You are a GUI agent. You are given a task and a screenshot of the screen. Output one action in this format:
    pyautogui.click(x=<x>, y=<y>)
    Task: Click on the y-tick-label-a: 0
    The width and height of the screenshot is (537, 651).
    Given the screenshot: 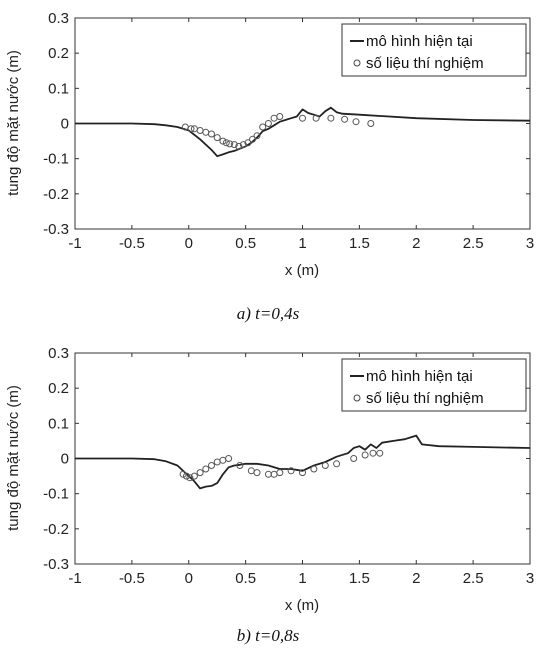 What is the action you would take?
    pyautogui.click(x=65, y=124)
    